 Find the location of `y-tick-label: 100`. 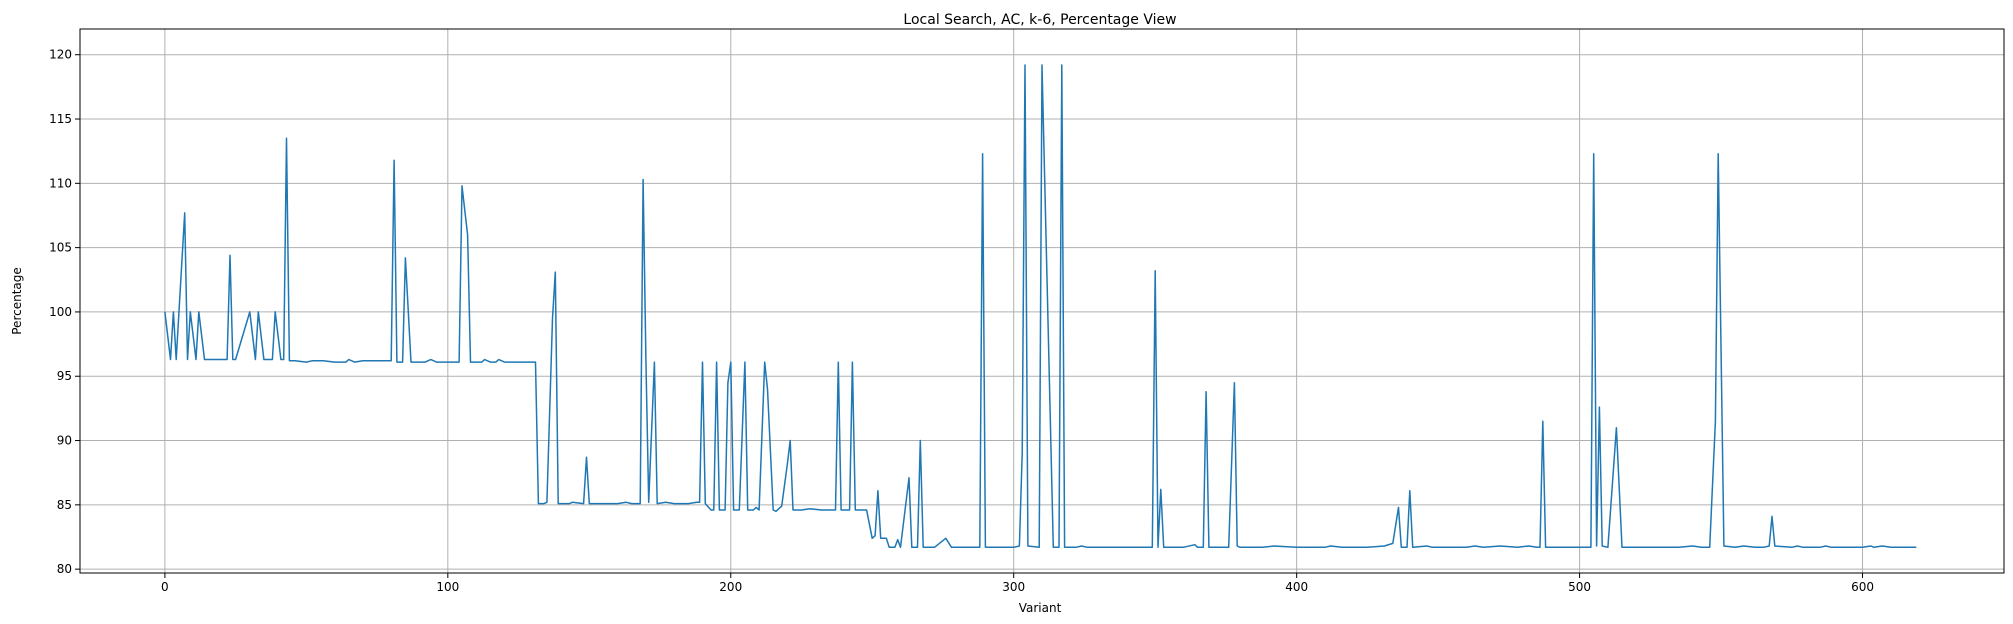

y-tick-label: 100 is located at coordinates (60, 312).